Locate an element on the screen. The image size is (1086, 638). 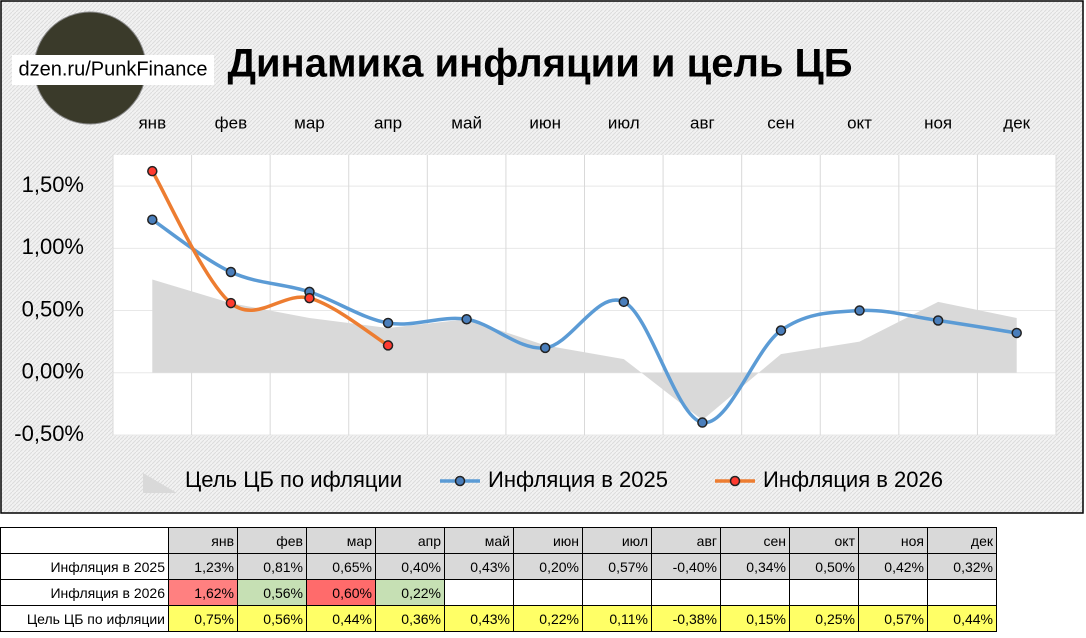
cell: 0,65% is located at coordinates (341, 566).